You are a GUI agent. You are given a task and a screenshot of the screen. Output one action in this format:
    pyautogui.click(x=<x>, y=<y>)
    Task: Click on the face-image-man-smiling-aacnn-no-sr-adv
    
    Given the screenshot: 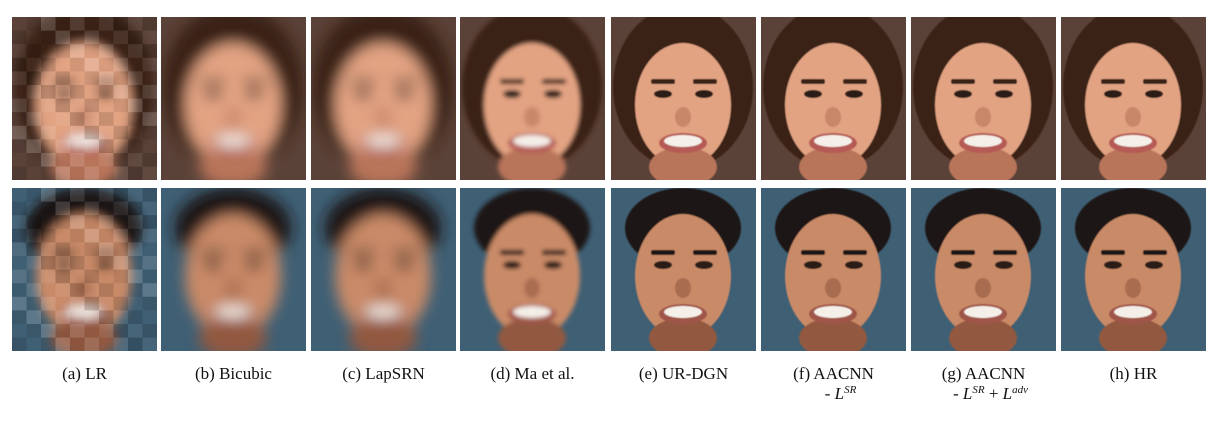 What is the action you would take?
    pyautogui.click(x=983, y=269)
    